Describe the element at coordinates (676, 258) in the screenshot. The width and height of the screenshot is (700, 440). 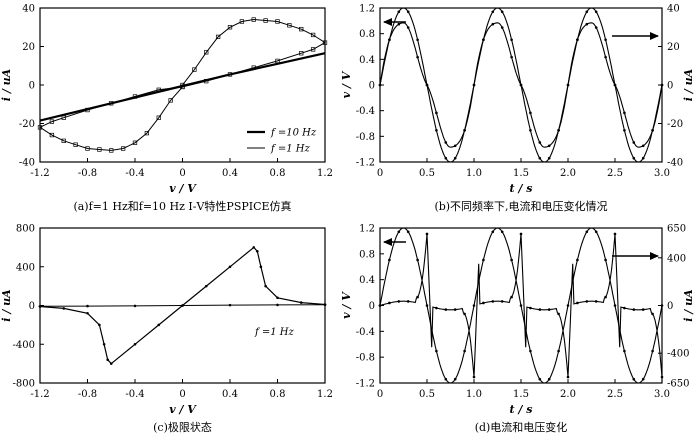
I see `y-right-tick-label: 400` at that location.